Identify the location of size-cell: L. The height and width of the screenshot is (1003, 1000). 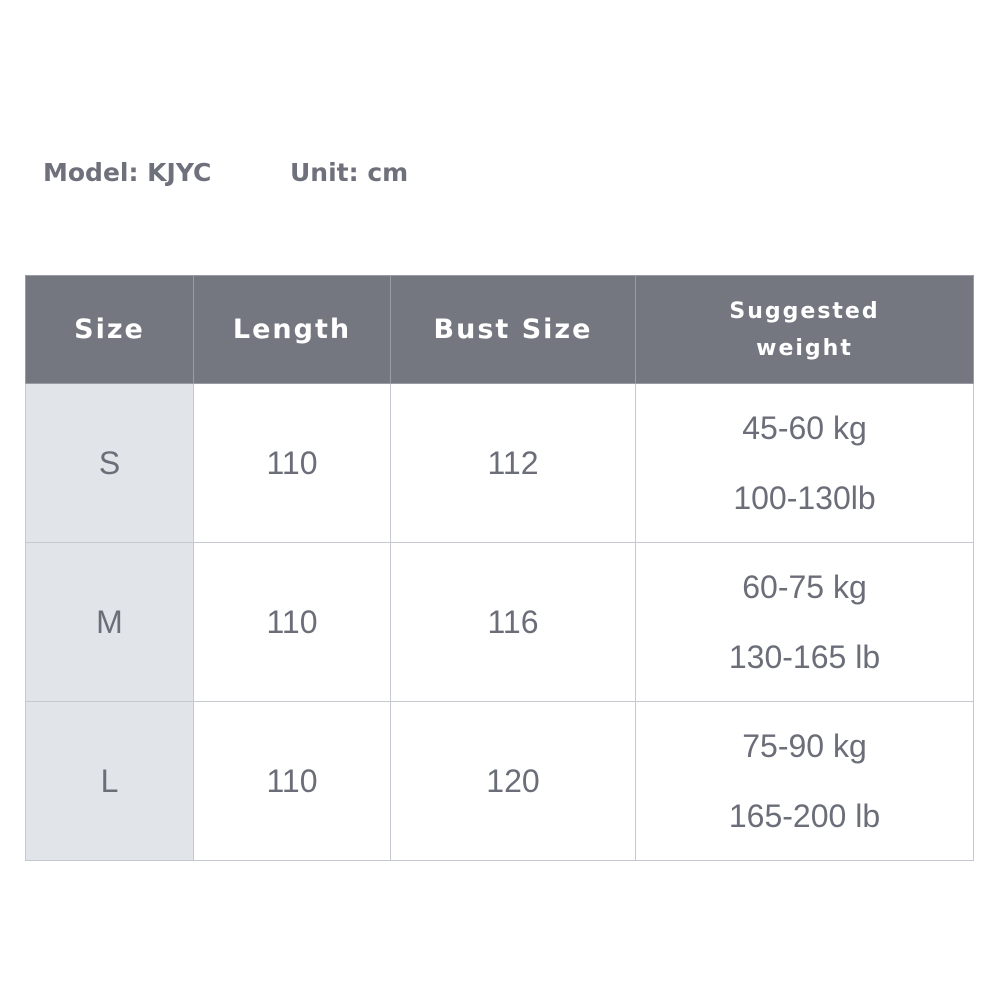
(109, 781).